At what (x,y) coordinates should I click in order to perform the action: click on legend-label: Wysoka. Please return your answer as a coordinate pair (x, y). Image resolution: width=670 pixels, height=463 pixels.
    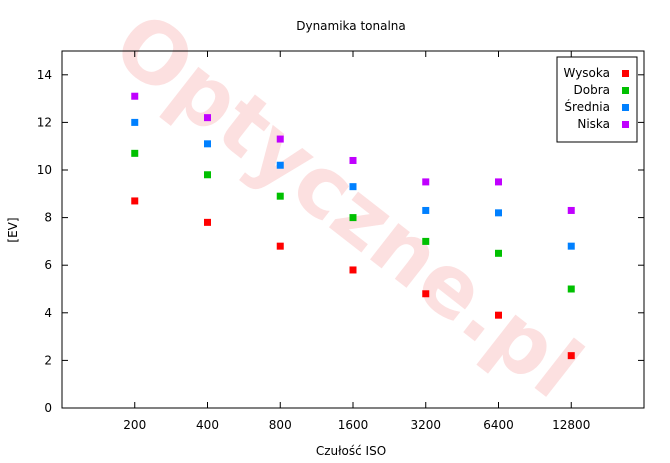
    Looking at the image, I should click on (587, 73).